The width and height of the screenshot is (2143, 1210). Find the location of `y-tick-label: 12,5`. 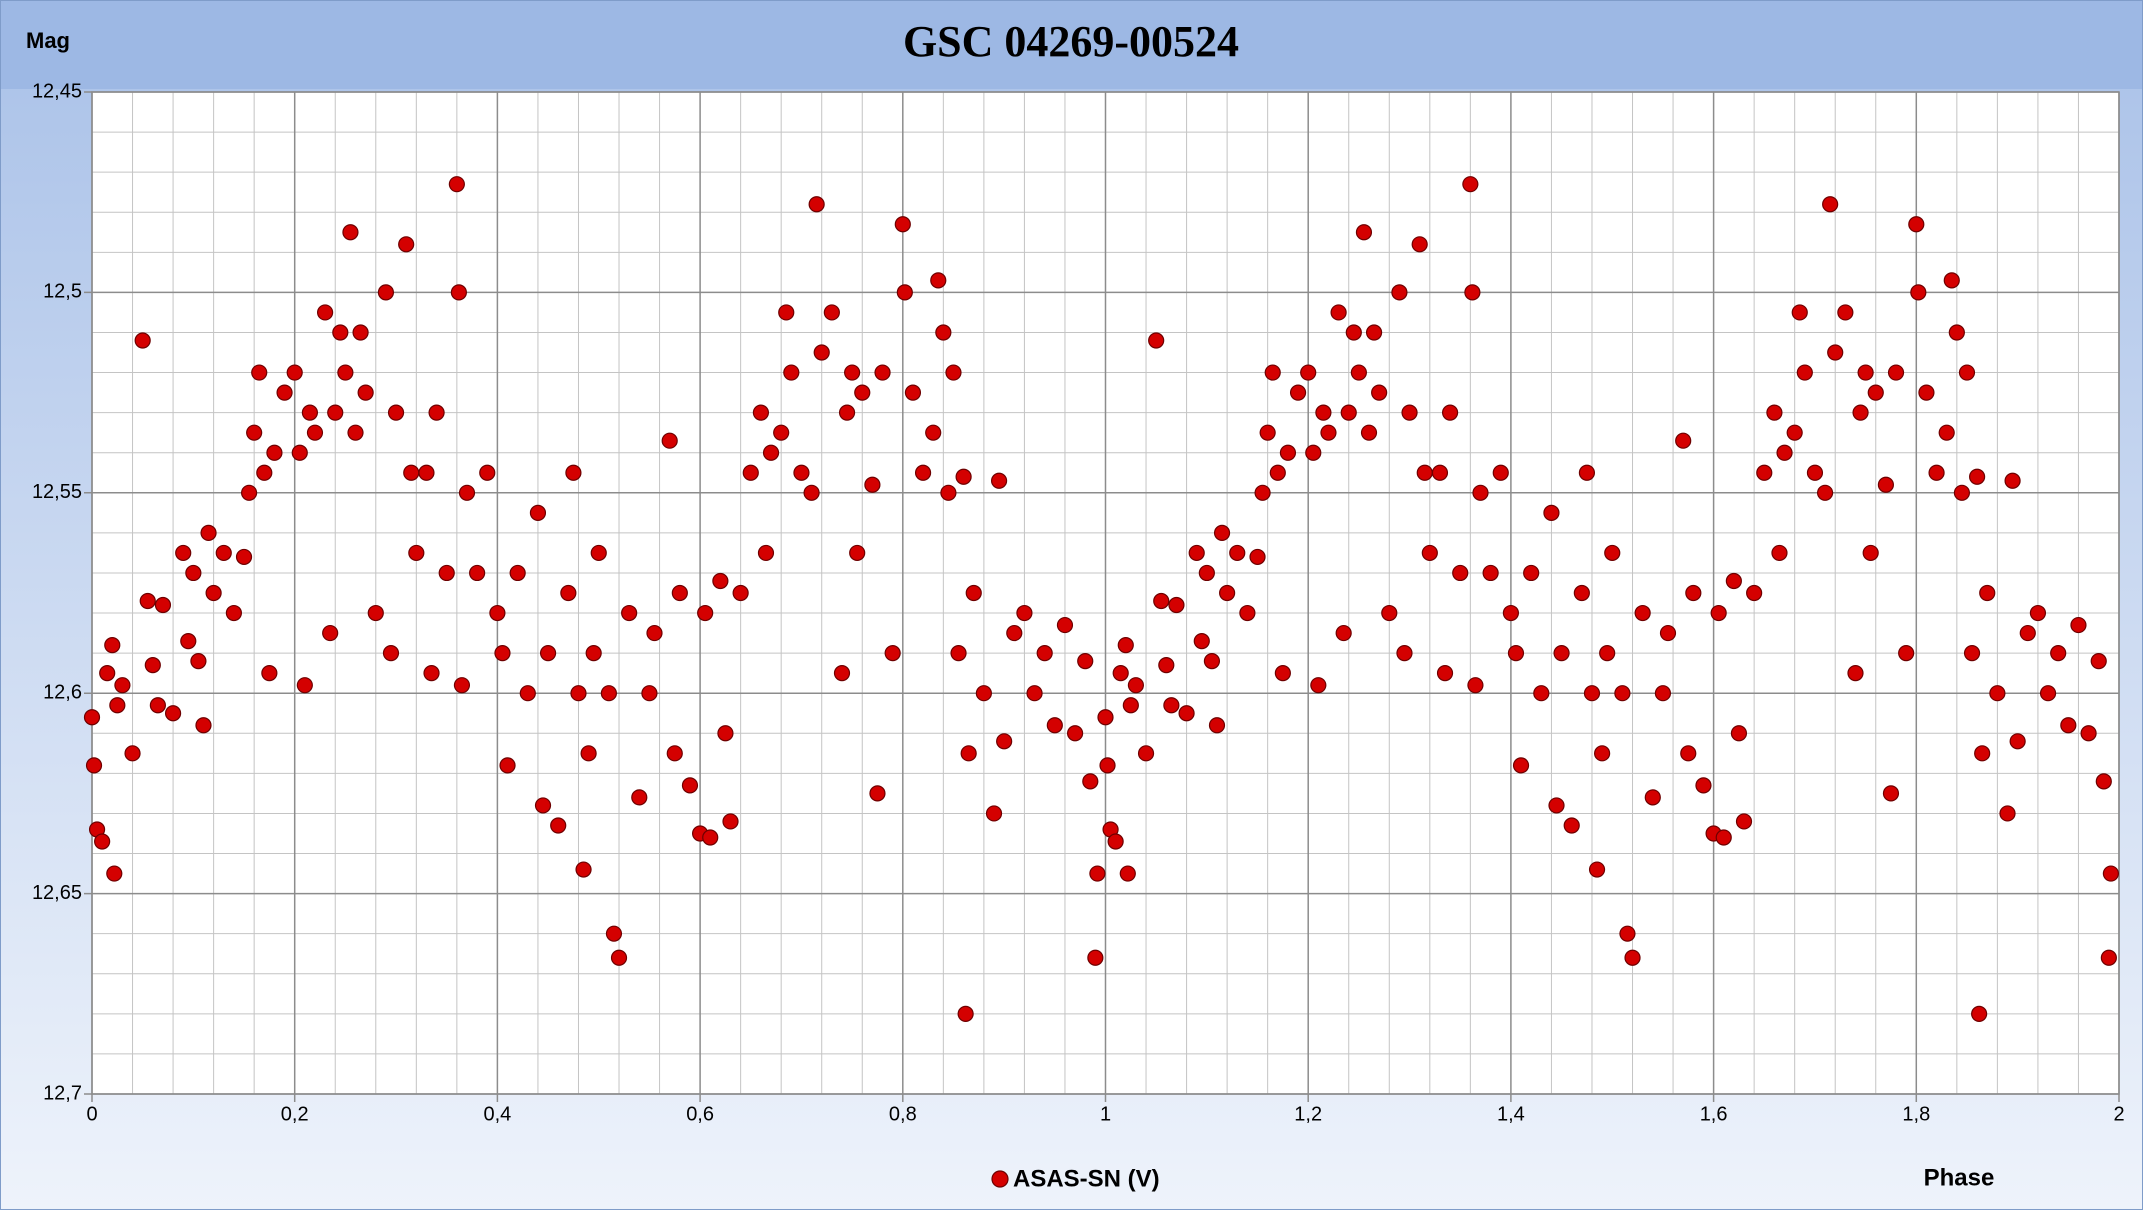

y-tick-label: 12,5 is located at coordinates (62, 292).